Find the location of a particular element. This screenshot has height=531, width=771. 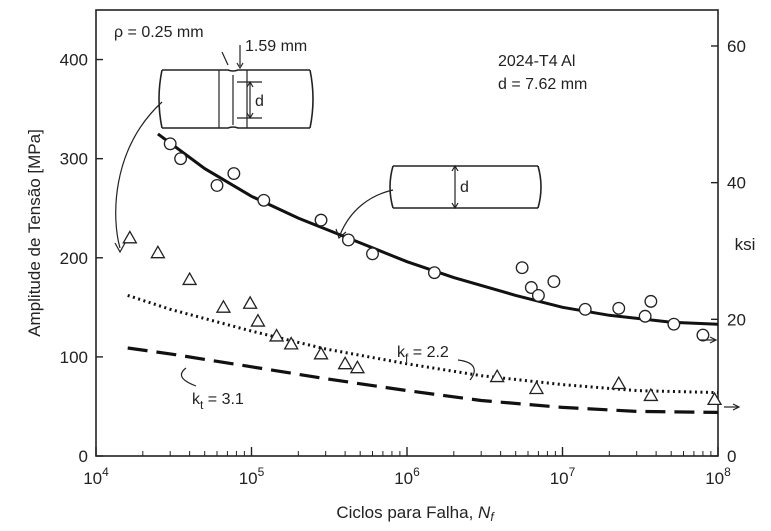

dotted-curve is located at coordinates (423, 344).